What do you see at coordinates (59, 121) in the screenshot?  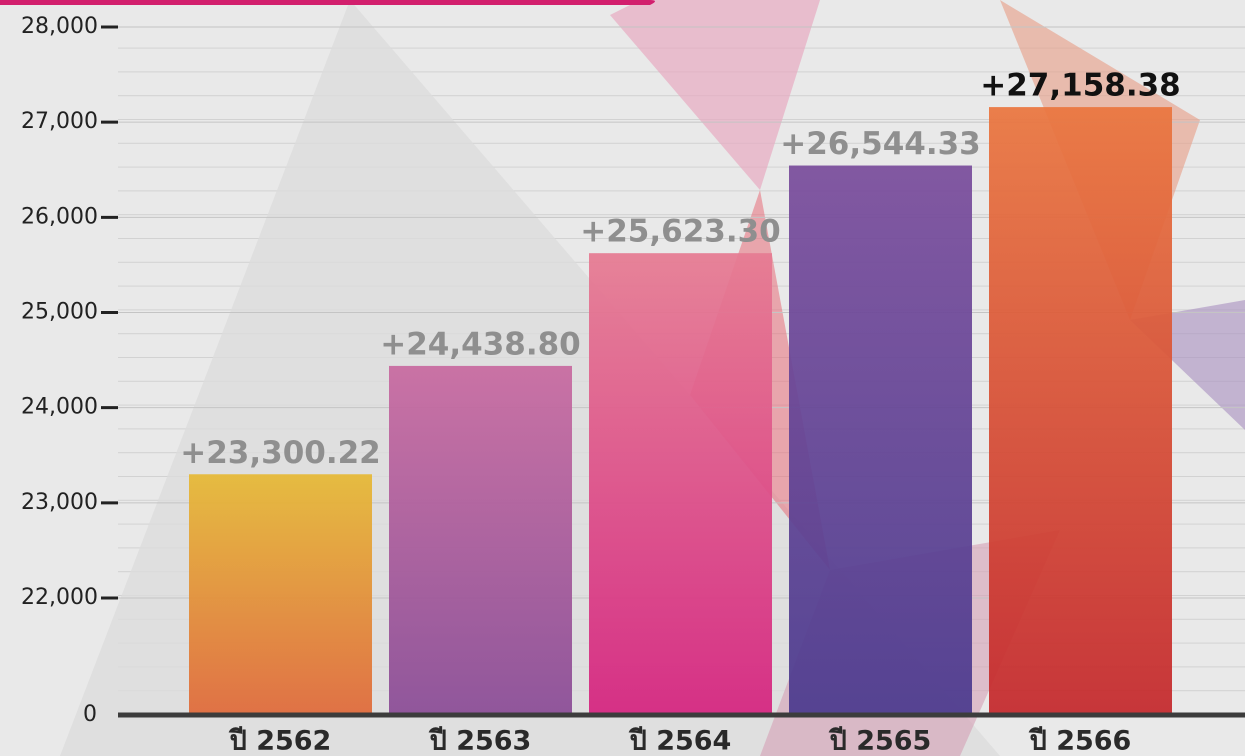 I see `y-tick-label: 27,000` at bounding box center [59, 121].